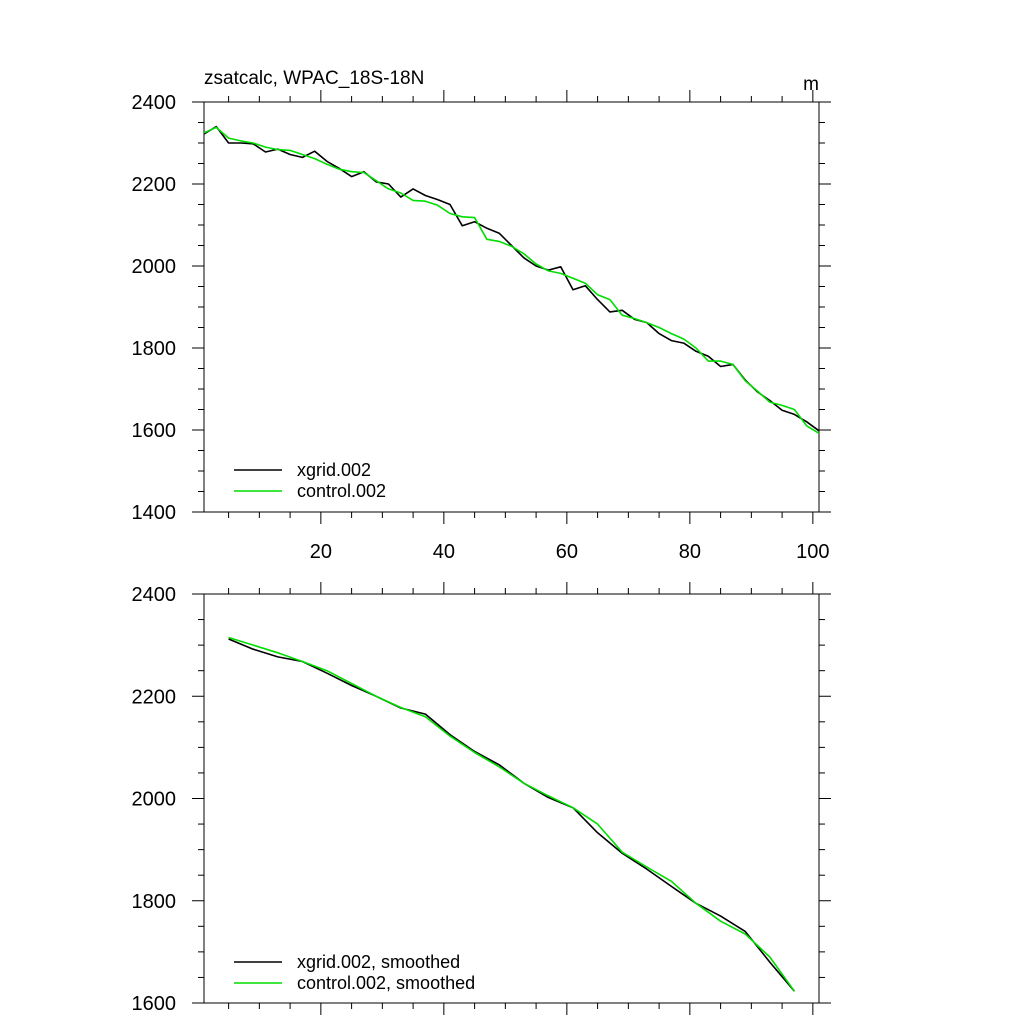  What do you see at coordinates (386, 983) in the screenshot?
I see `legend-label-2: control.002, smoothed` at bounding box center [386, 983].